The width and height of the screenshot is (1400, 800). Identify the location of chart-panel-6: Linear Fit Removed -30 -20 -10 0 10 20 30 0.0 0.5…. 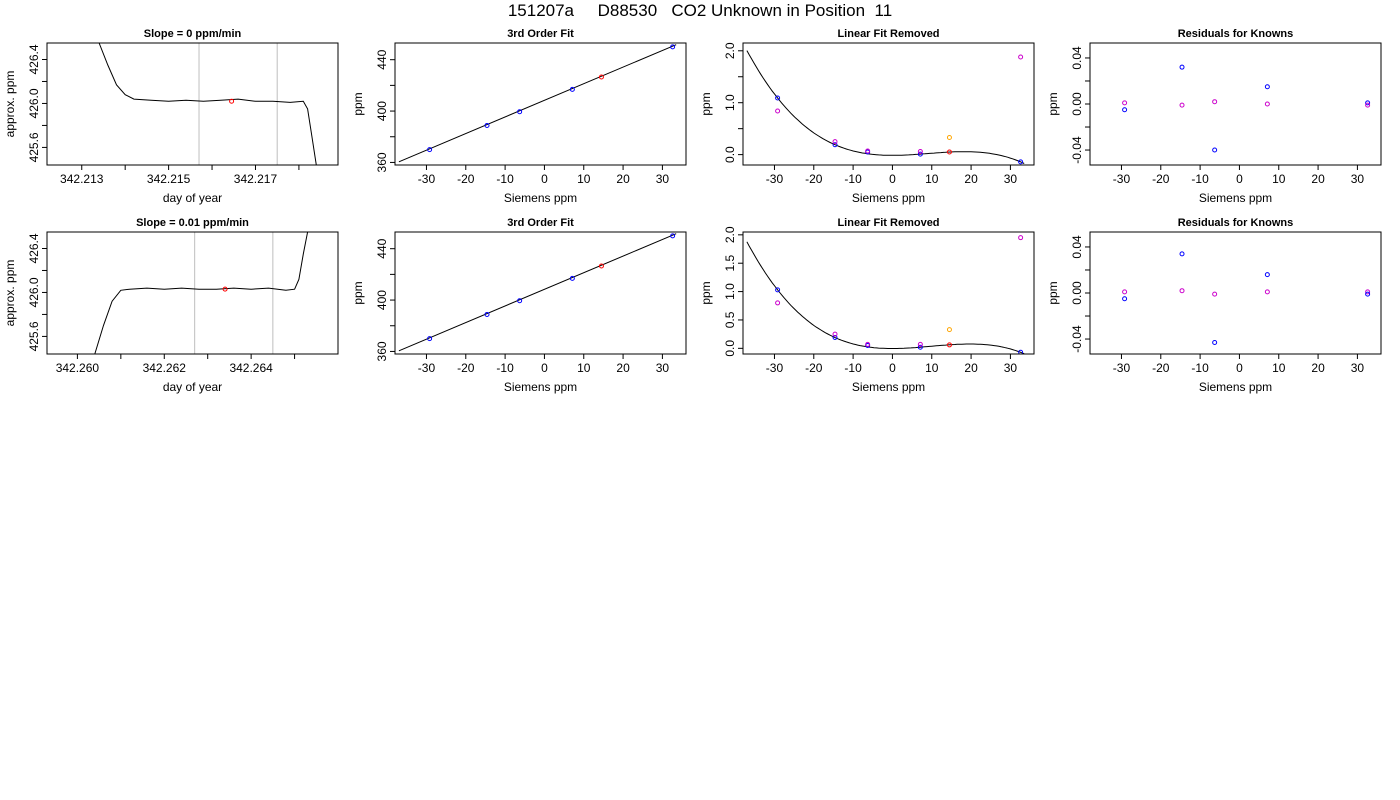
(867, 305).